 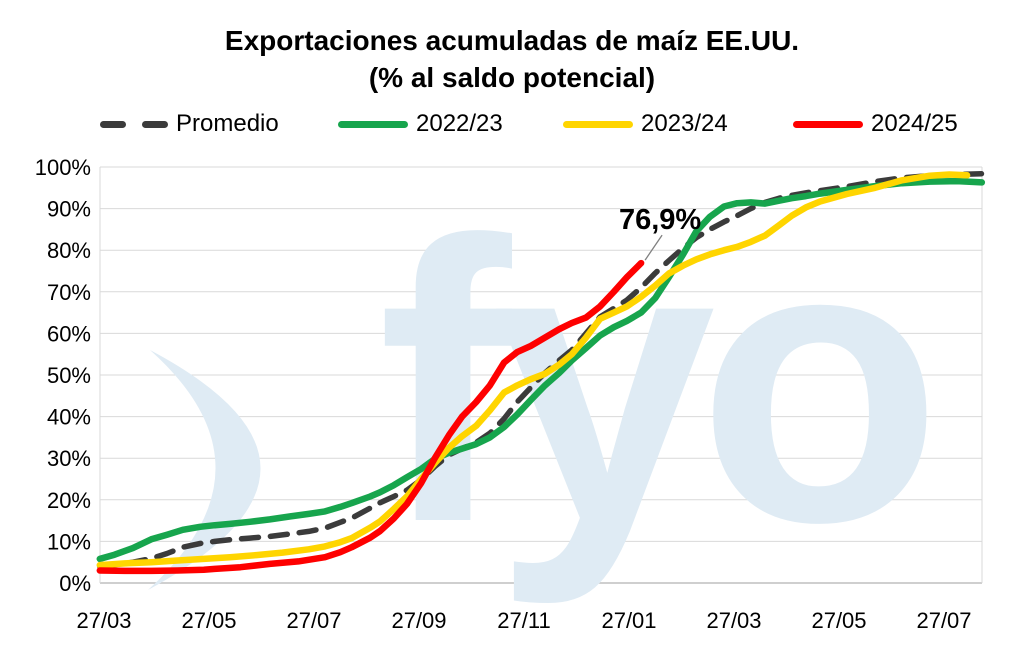 What do you see at coordinates (75, 583) in the screenshot?
I see `y-axis-label: 0%` at bounding box center [75, 583].